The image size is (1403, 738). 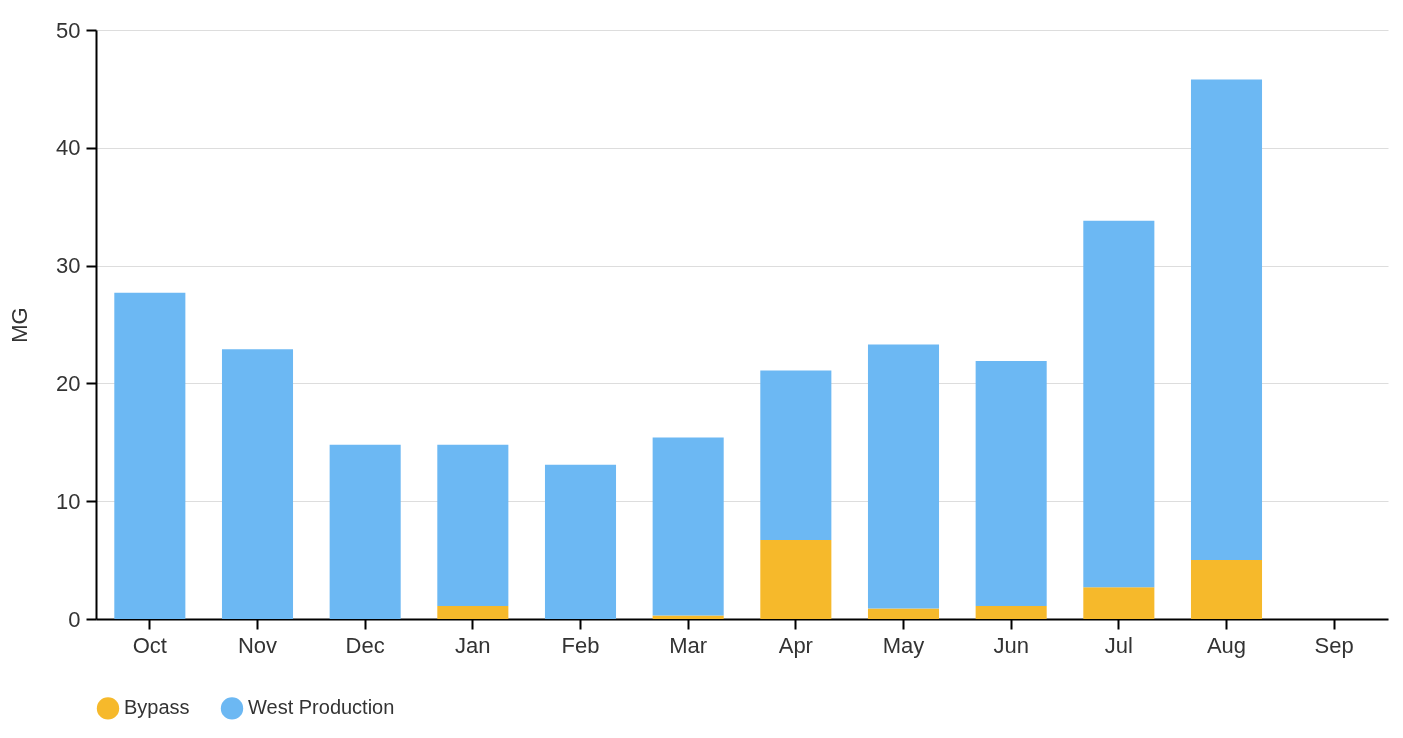 I want to click on x-tick-label: Jul, so click(x=1118, y=645).